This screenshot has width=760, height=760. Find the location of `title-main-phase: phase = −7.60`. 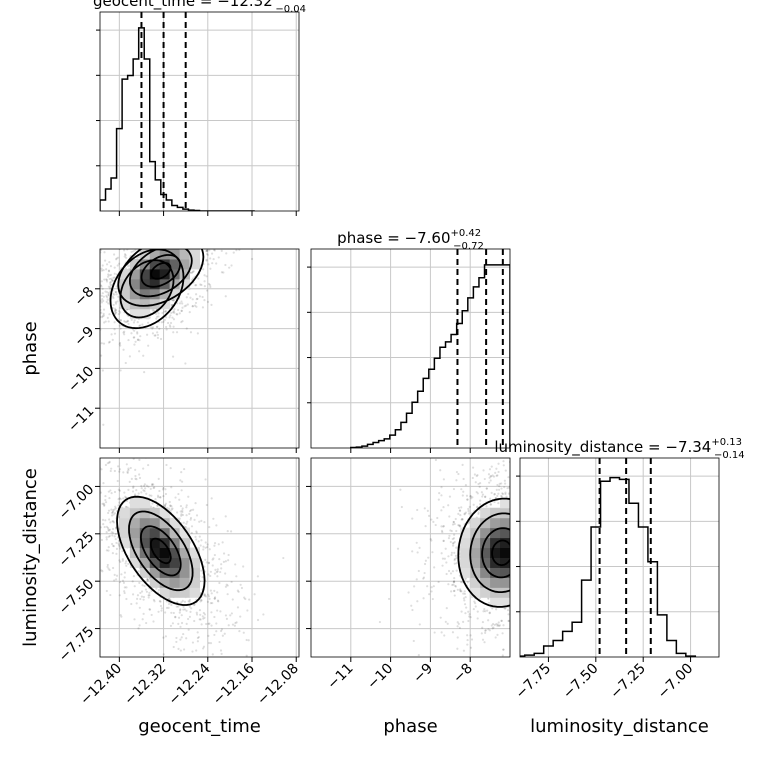

title-main-phase: phase = −7.60 is located at coordinates (393, 238).